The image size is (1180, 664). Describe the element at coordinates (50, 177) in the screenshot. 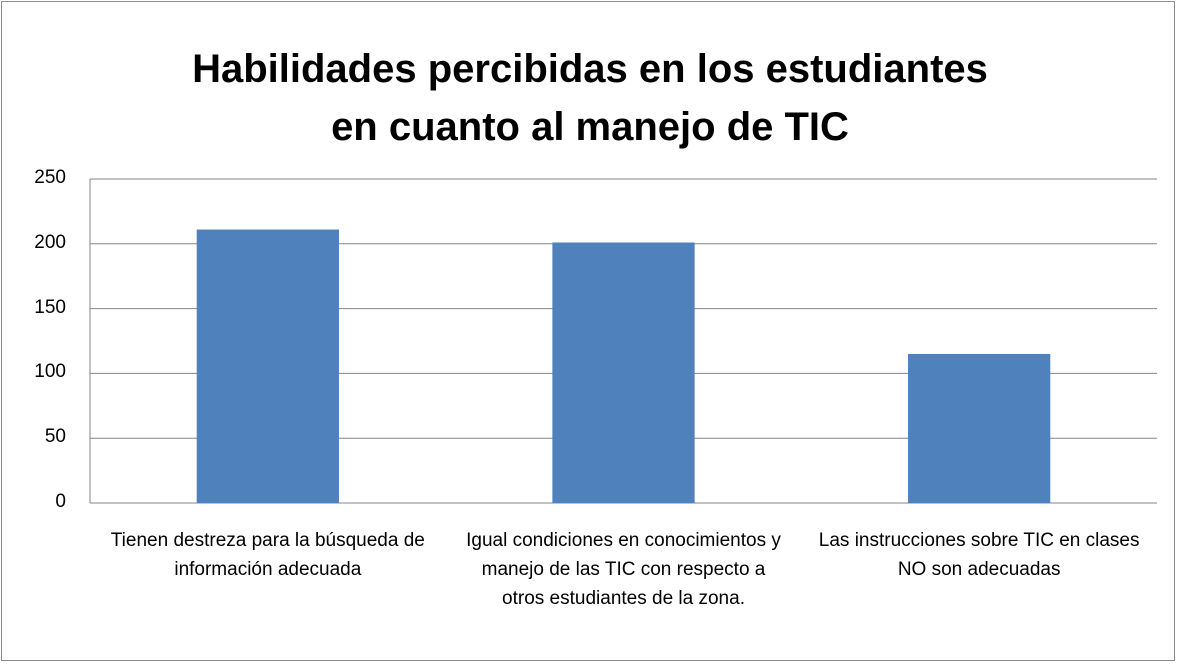

I see `y-tick-label: 250` at that location.